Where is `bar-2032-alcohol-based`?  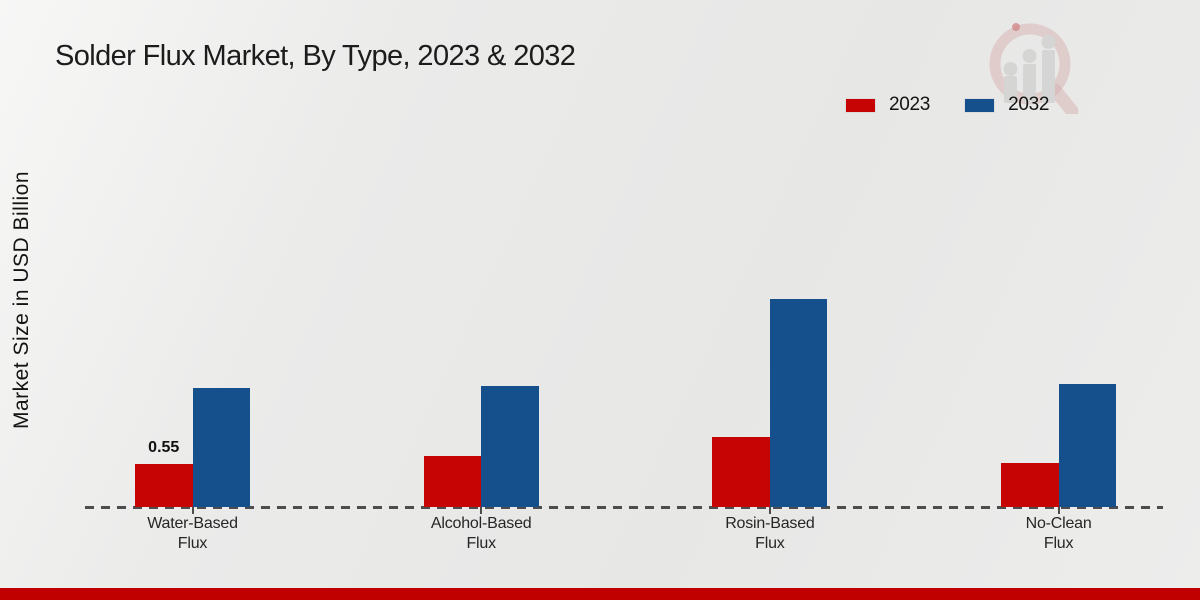
bar-2032-alcohol-based is located at coordinates (510, 446).